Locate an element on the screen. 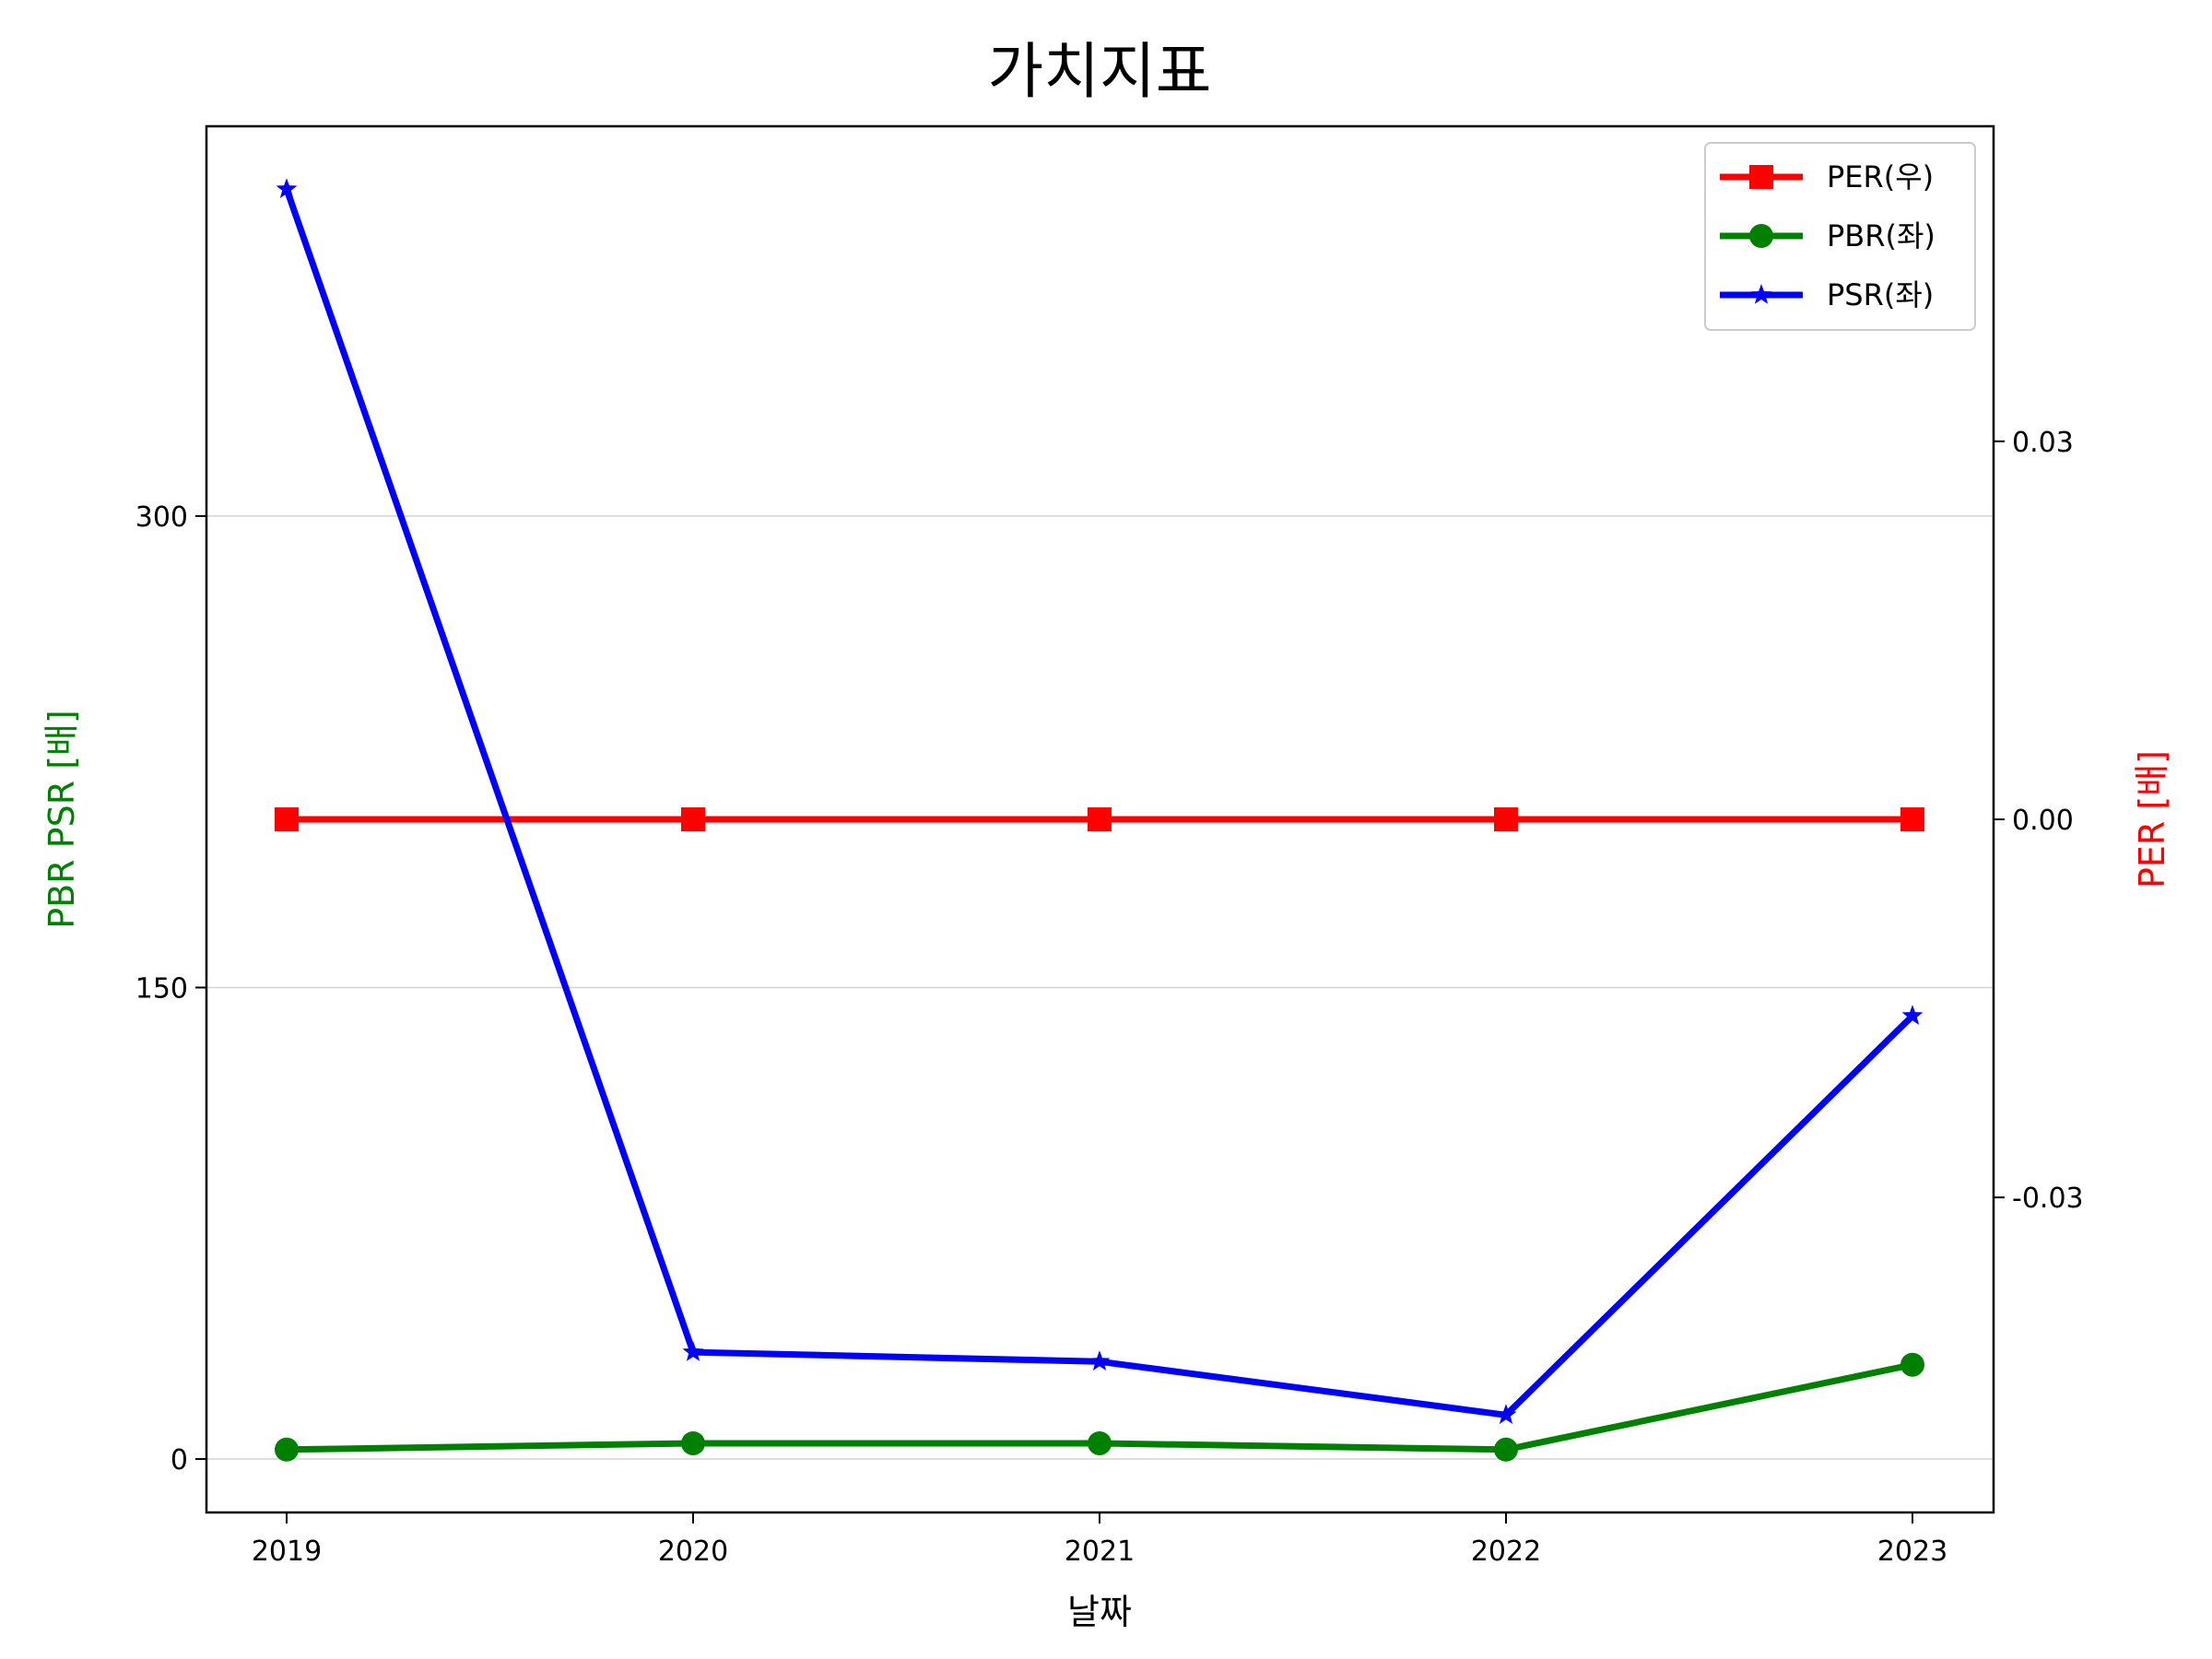  y-left-tick-label: 0 is located at coordinates (179, 1460).